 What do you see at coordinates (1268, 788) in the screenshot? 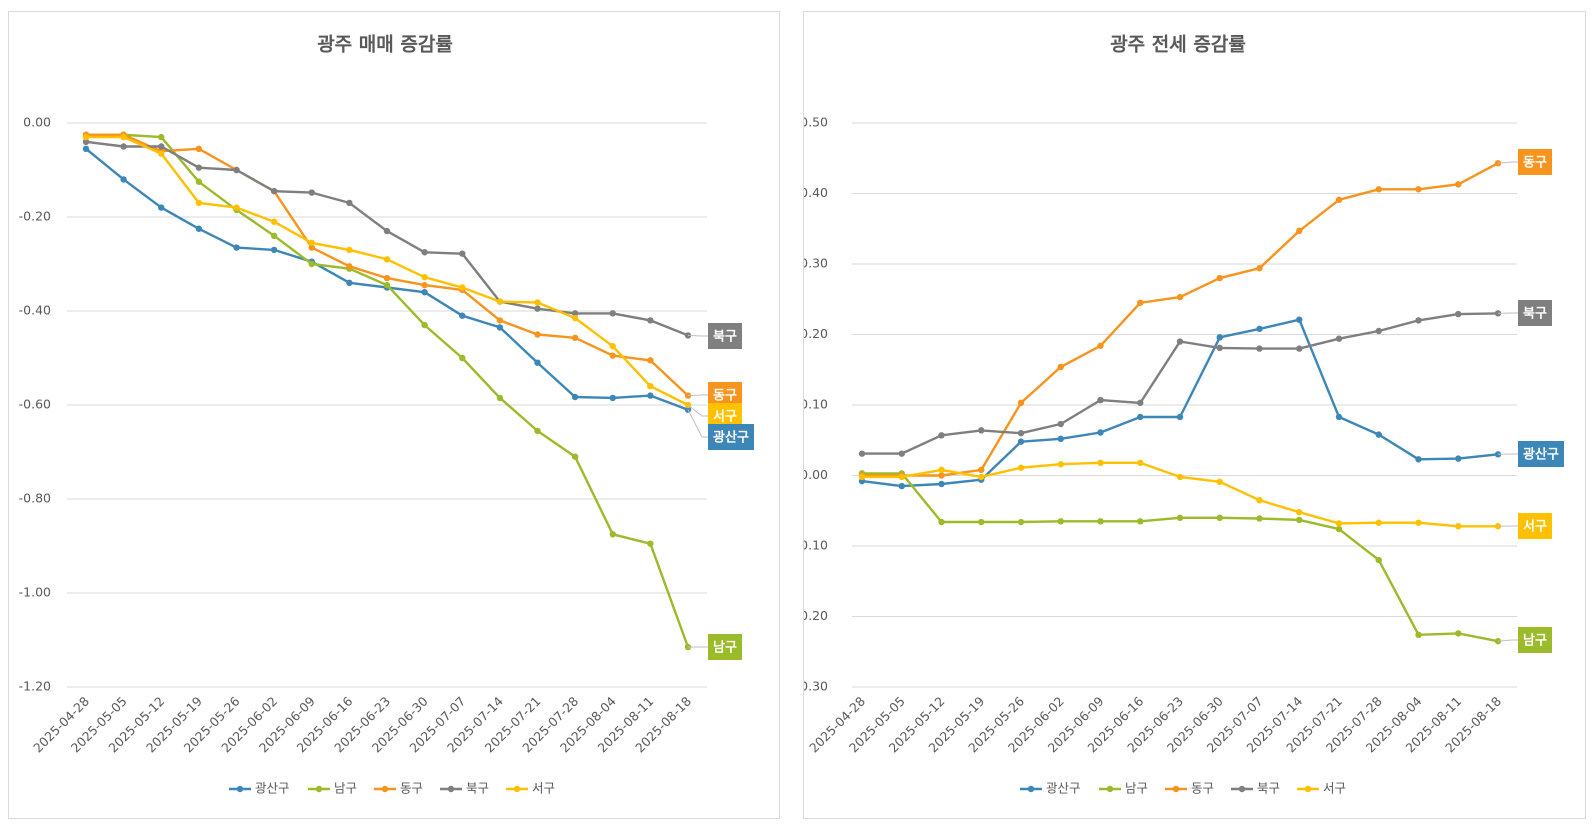
I see `jeonse-legend-label: 북구` at bounding box center [1268, 788].